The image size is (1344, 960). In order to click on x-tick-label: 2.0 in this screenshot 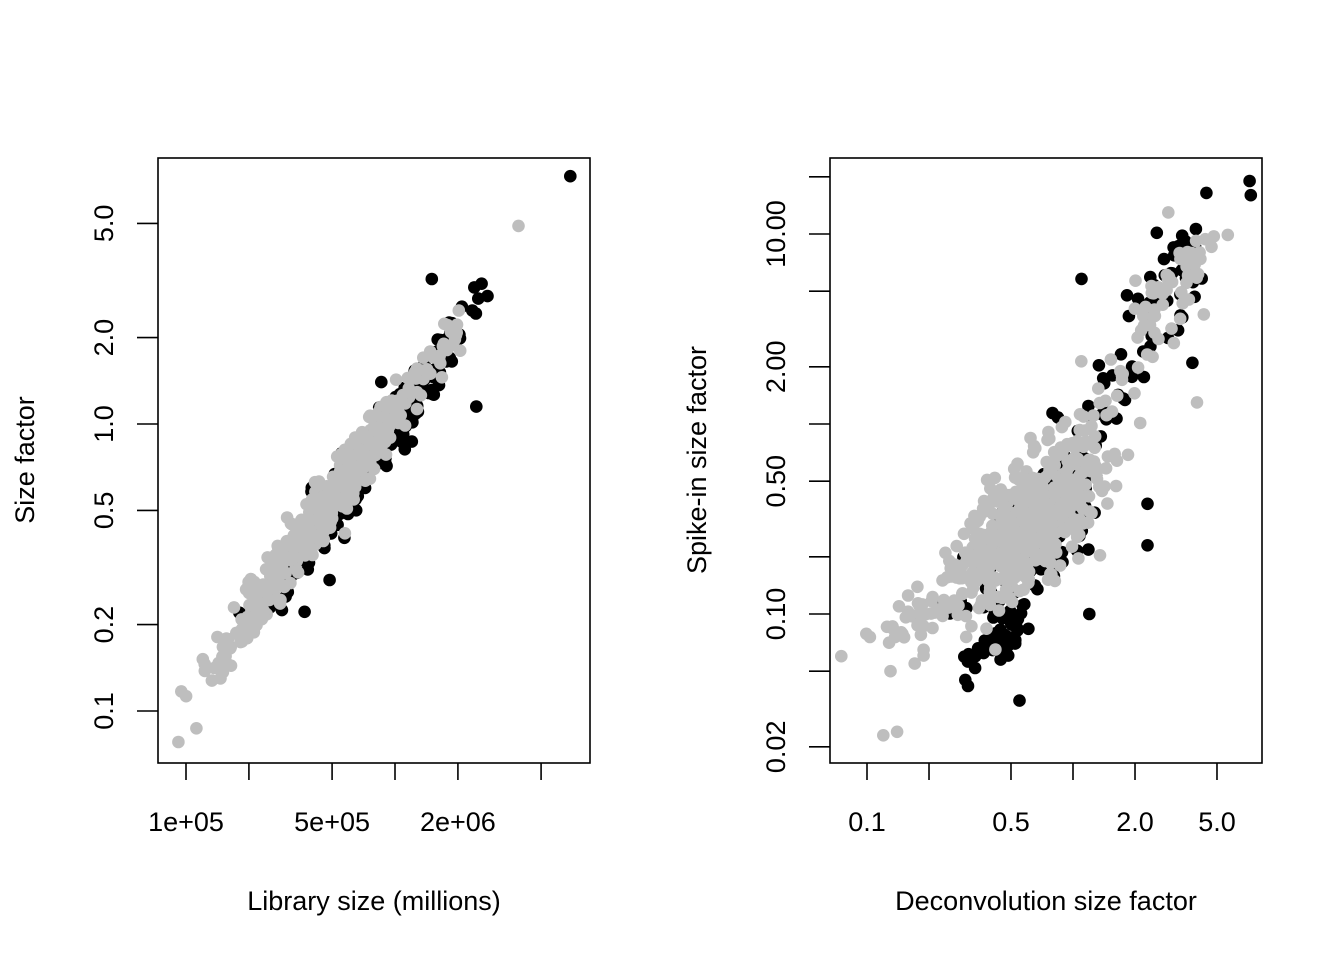, I will do `click(1135, 822)`.